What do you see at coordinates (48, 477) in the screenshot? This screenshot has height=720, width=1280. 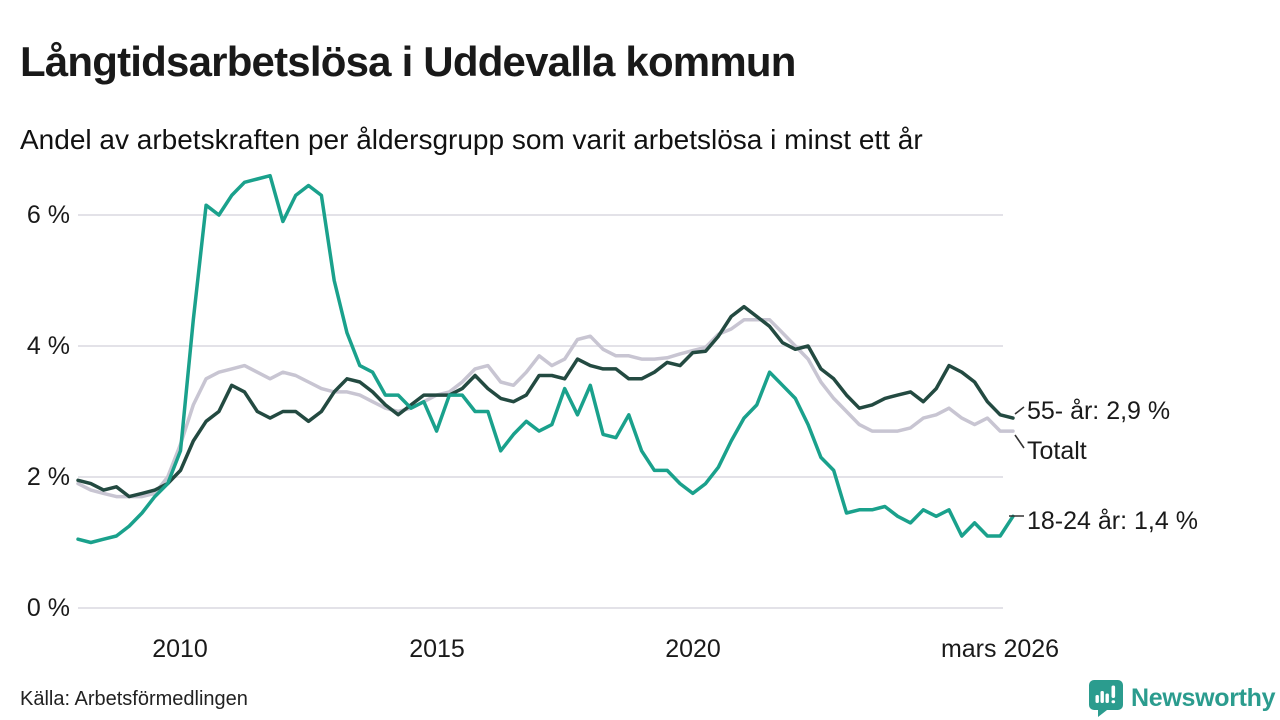 I see `y-tick-label: 2 %` at bounding box center [48, 477].